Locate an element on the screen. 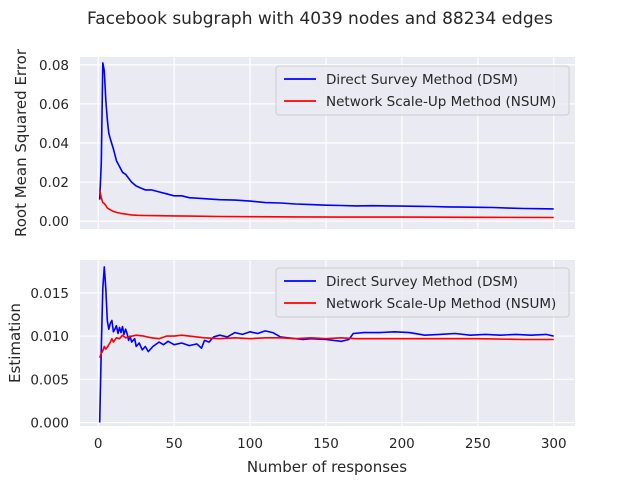 Image resolution: width=640 pixels, height=480 pixels. y-tick-label: 0.000 is located at coordinates (49, 424).